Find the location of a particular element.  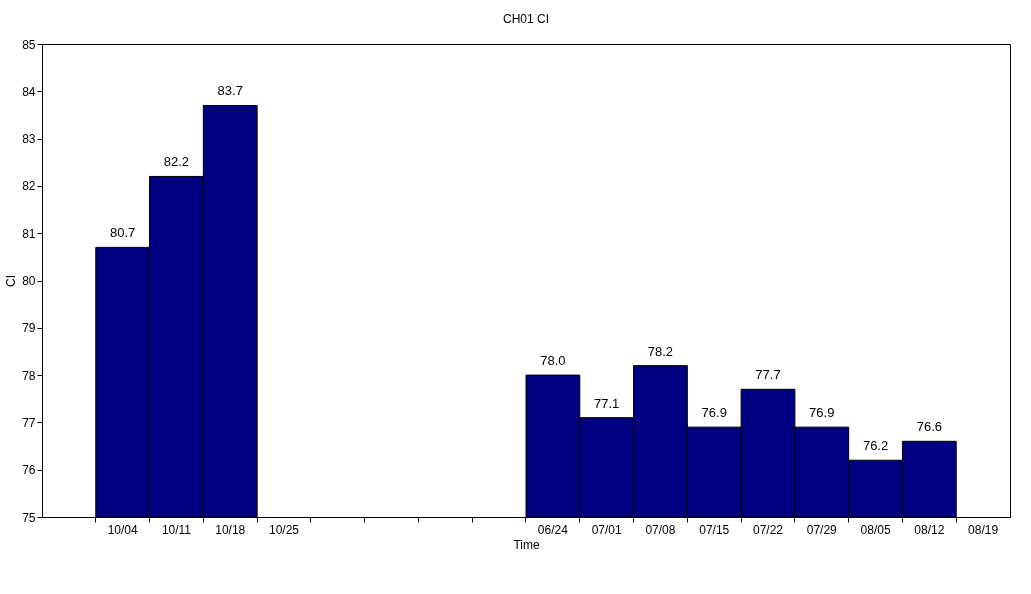

y-tick-label: 76 is located at coordinates (29, 470).